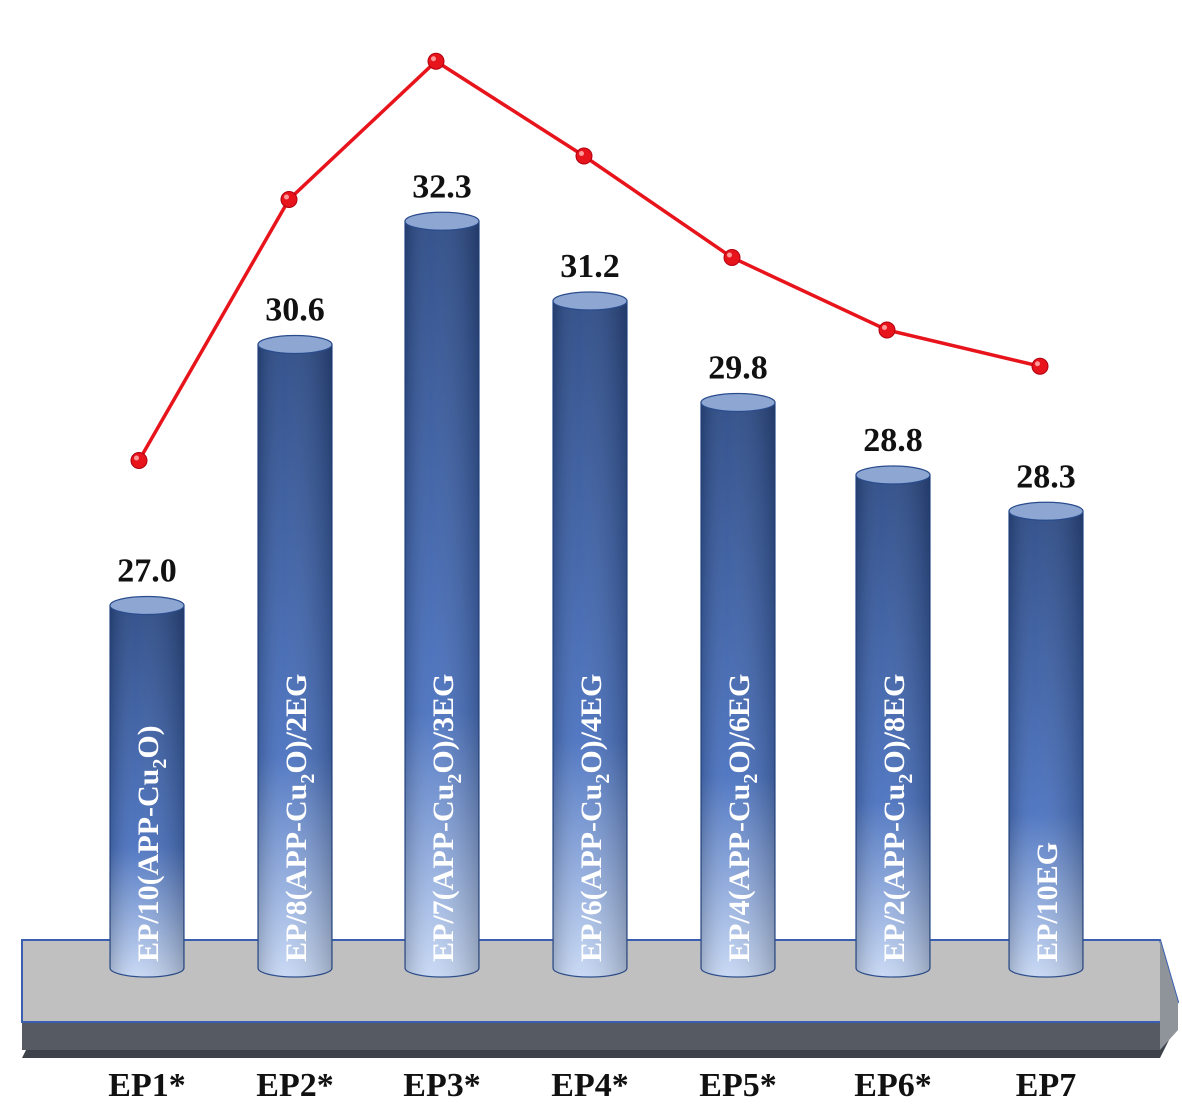 Image resolution: width=1182 pixels, height=1108 pixels. I want to click on value-label: 27.0, so click(147, 571).